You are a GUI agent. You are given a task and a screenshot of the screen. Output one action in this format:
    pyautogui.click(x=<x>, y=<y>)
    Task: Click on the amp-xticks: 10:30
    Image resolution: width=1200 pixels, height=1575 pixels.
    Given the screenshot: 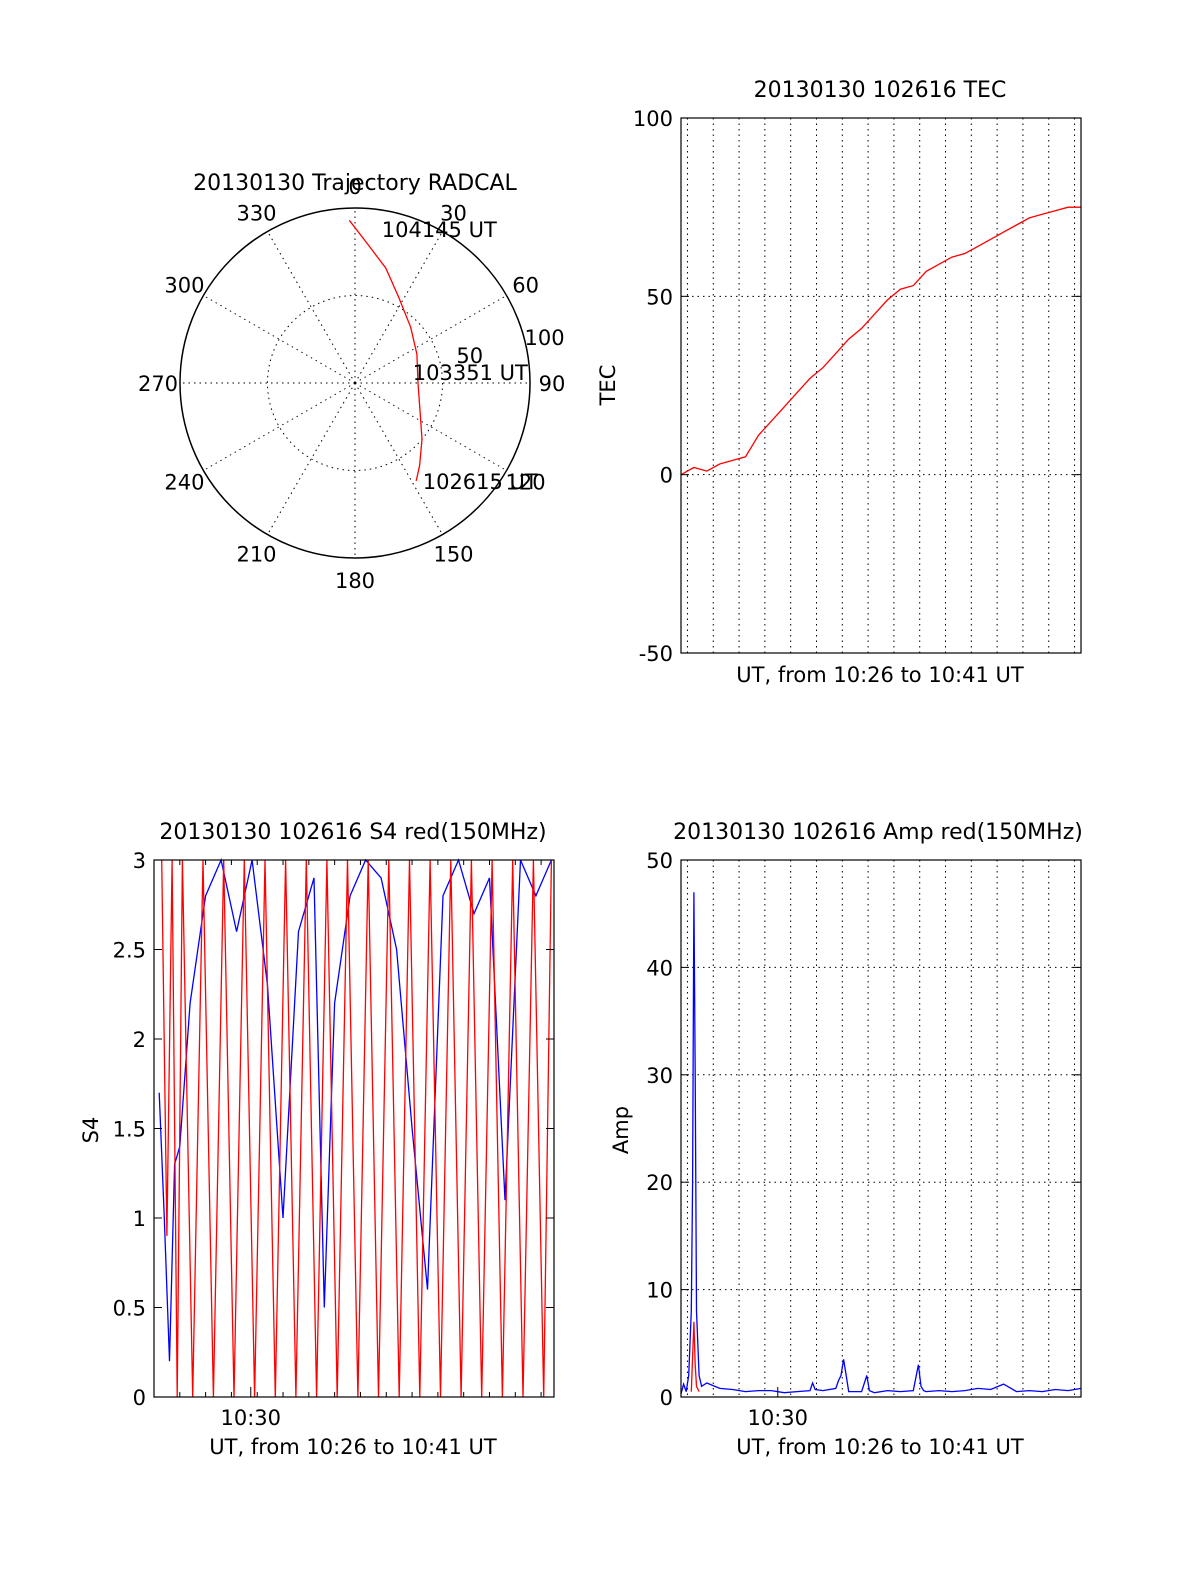 What is the action you would take?
    pyautogui.click(x=778, y=1408)
    